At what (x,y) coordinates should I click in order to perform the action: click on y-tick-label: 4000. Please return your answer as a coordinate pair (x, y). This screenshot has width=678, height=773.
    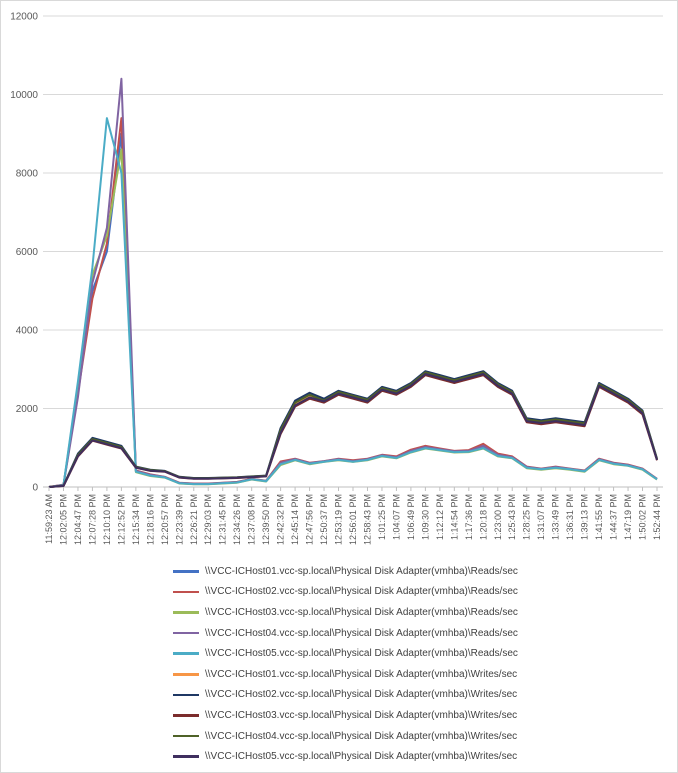
    Looking at the image, I should click on (27, 331).